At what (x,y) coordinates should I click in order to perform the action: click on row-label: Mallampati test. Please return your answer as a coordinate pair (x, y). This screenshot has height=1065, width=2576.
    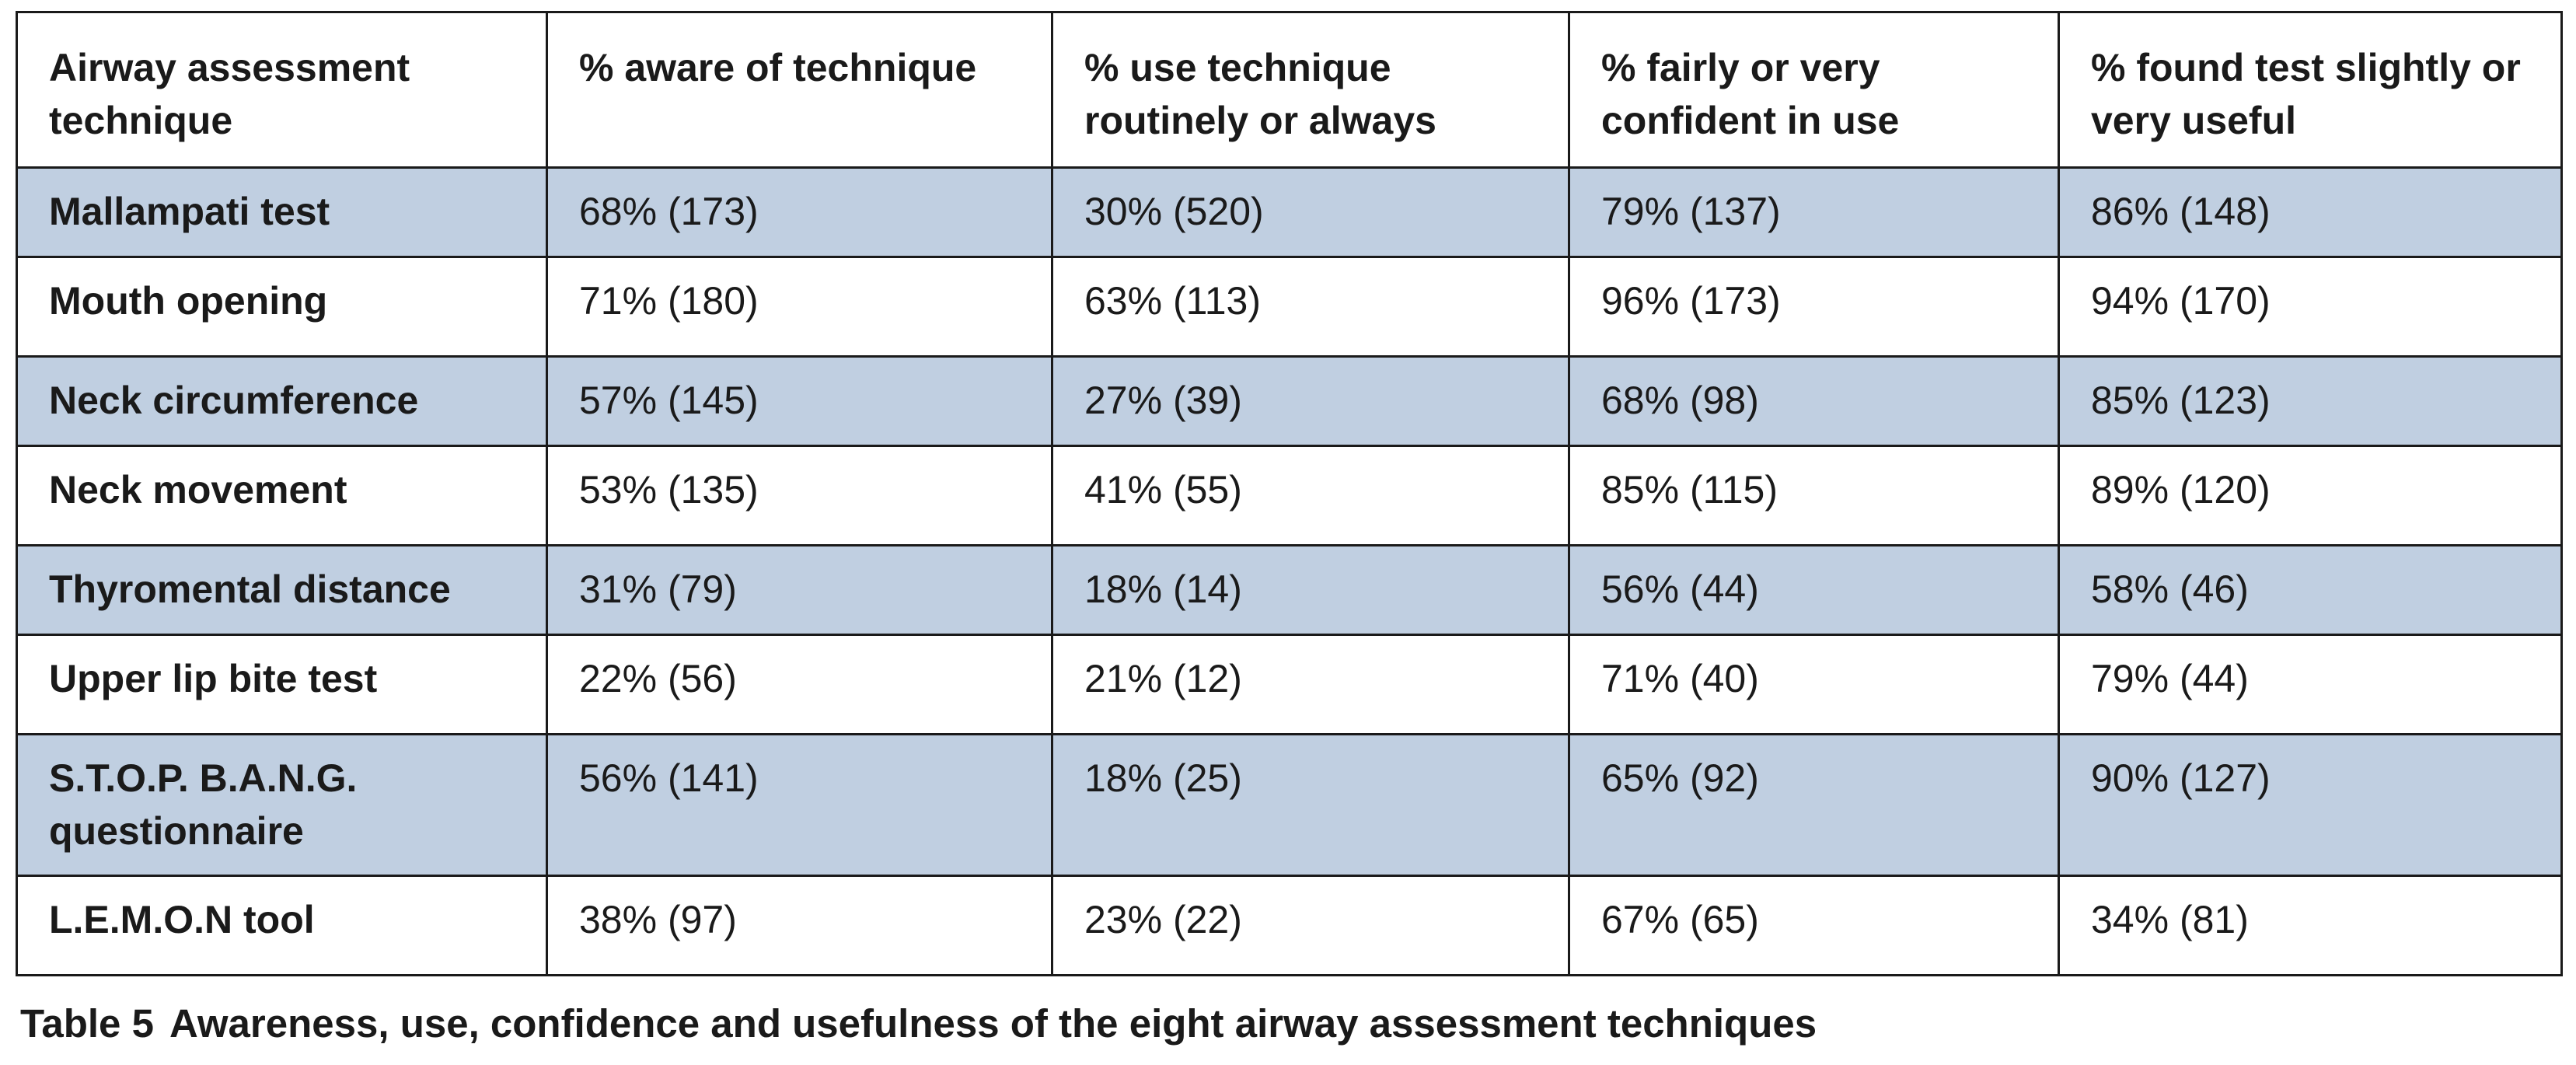
    Looking at the image, I should click on (282, 212).